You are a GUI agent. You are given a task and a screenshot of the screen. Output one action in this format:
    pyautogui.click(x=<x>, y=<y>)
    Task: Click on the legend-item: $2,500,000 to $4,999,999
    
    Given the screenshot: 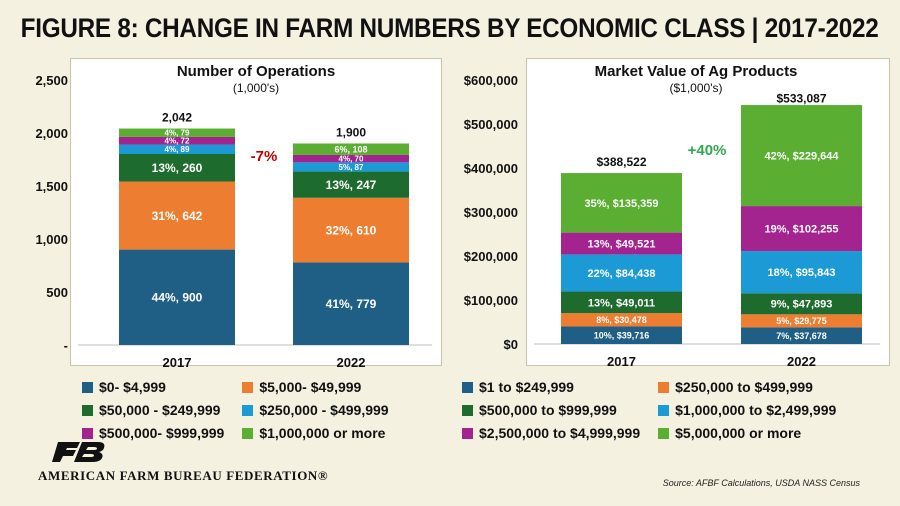 What is the action you would take?
    pyautogui.click(x=551, y=433)
    